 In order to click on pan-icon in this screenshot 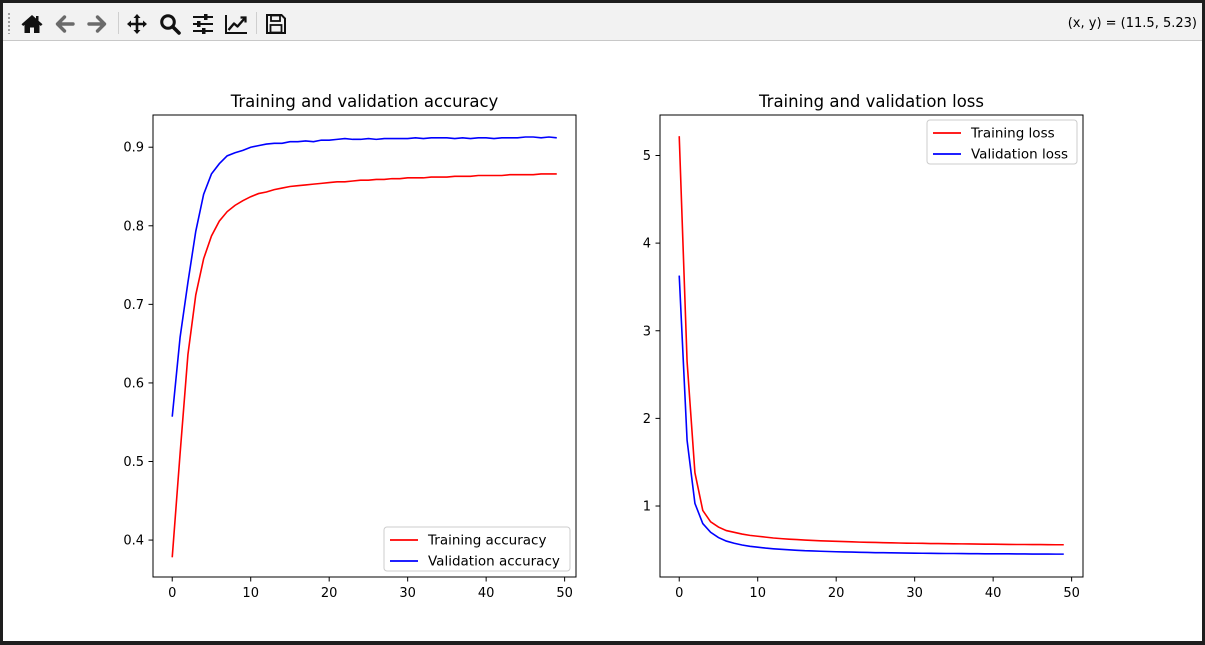, I will do `click(137, 24)`.